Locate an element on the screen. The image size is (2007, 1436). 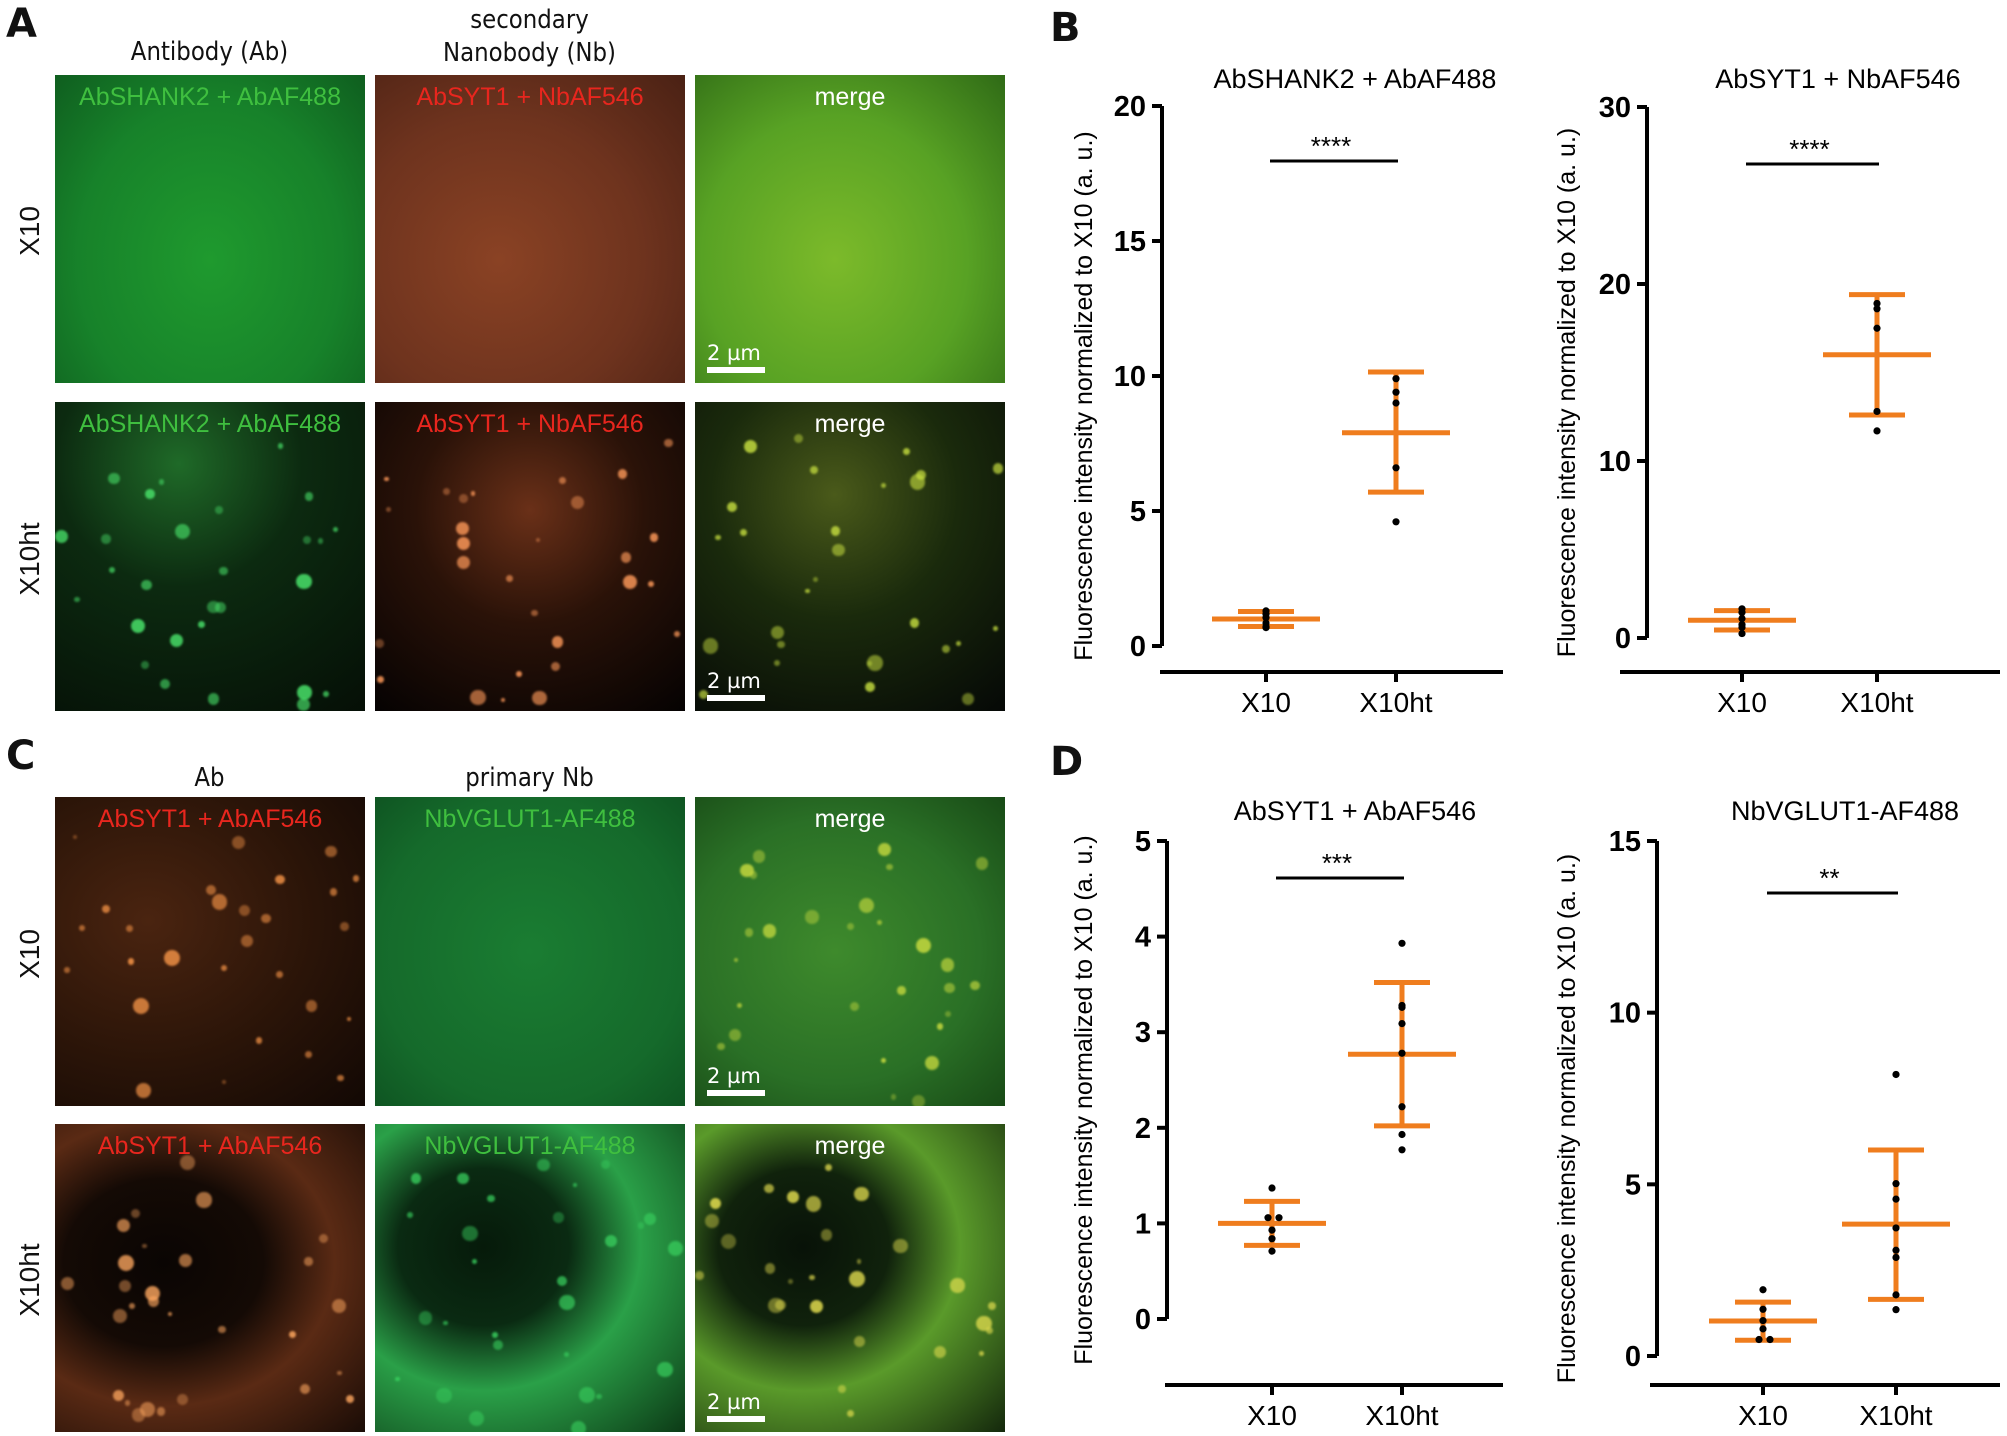
y-tick-label: 2 is located at coordinates (1143, 1129).